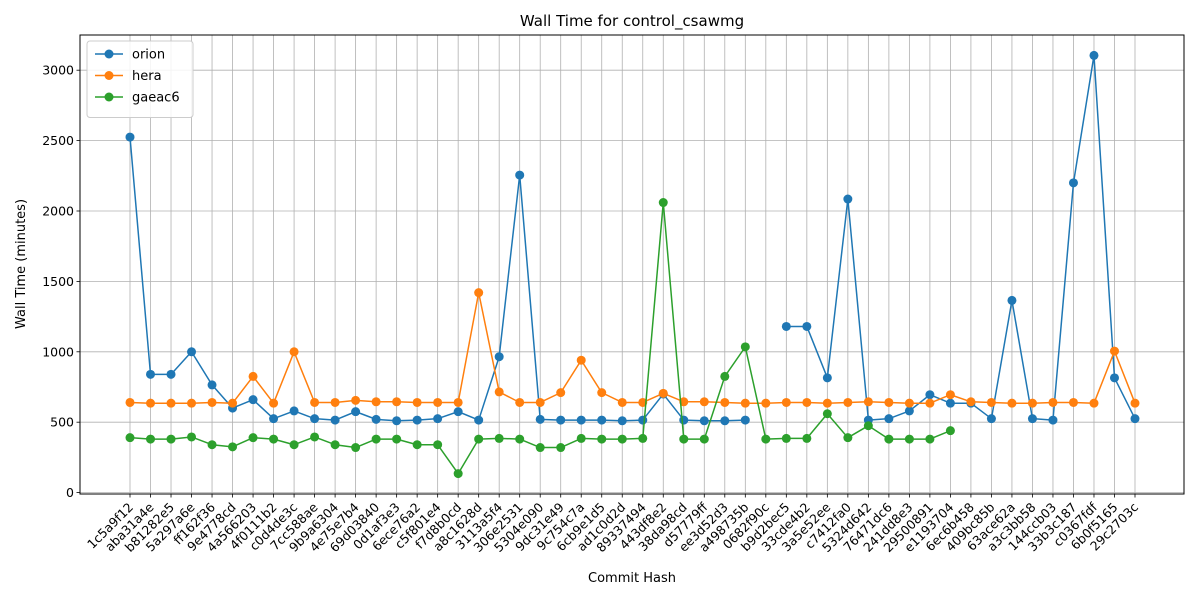  Describe the element at coordinates (70, 492) in the screenshot. I see `y-tick-label: 0` at that location.